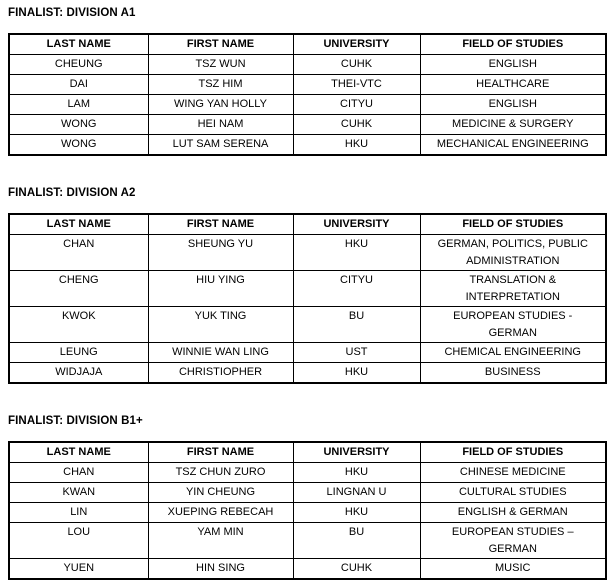  Describe the element at coordinates (513, 352) in the screenshot. I see `cell-field-of-studies: CHEMICAL ENGINEERING` at that location.